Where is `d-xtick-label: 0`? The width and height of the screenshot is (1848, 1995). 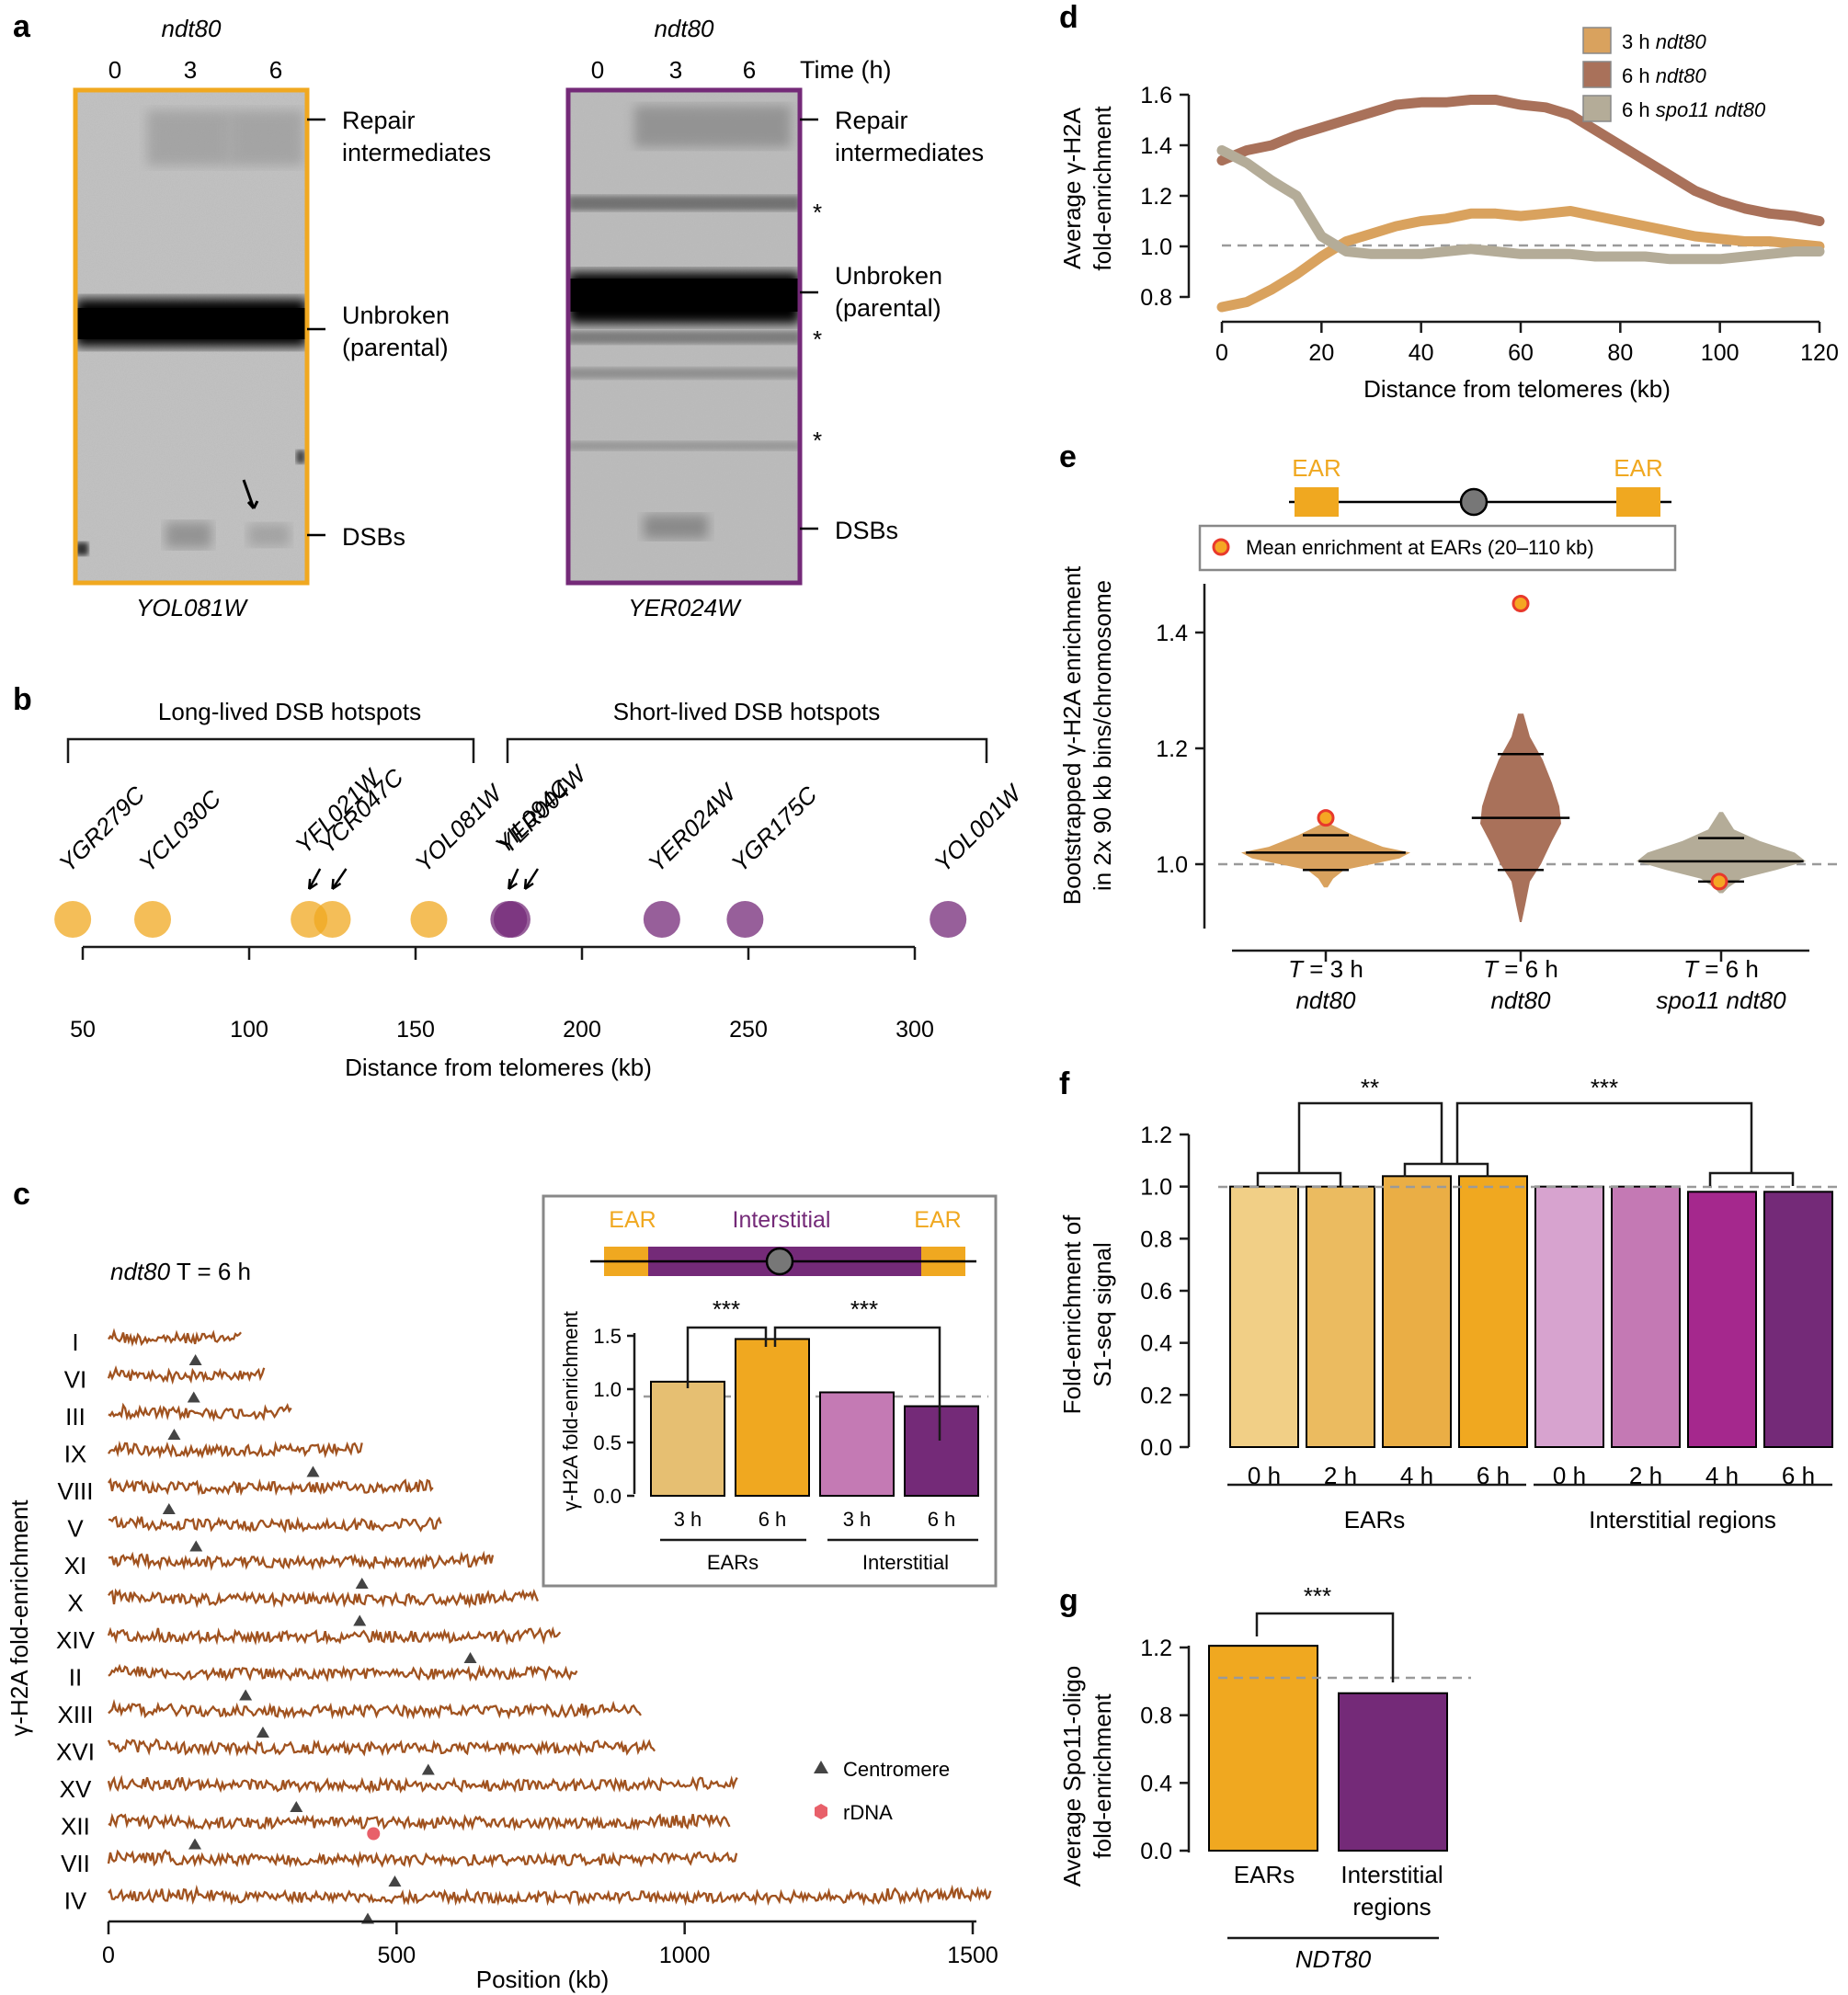 d-xtick-label: 0 is located at coordinates (1221, 353).